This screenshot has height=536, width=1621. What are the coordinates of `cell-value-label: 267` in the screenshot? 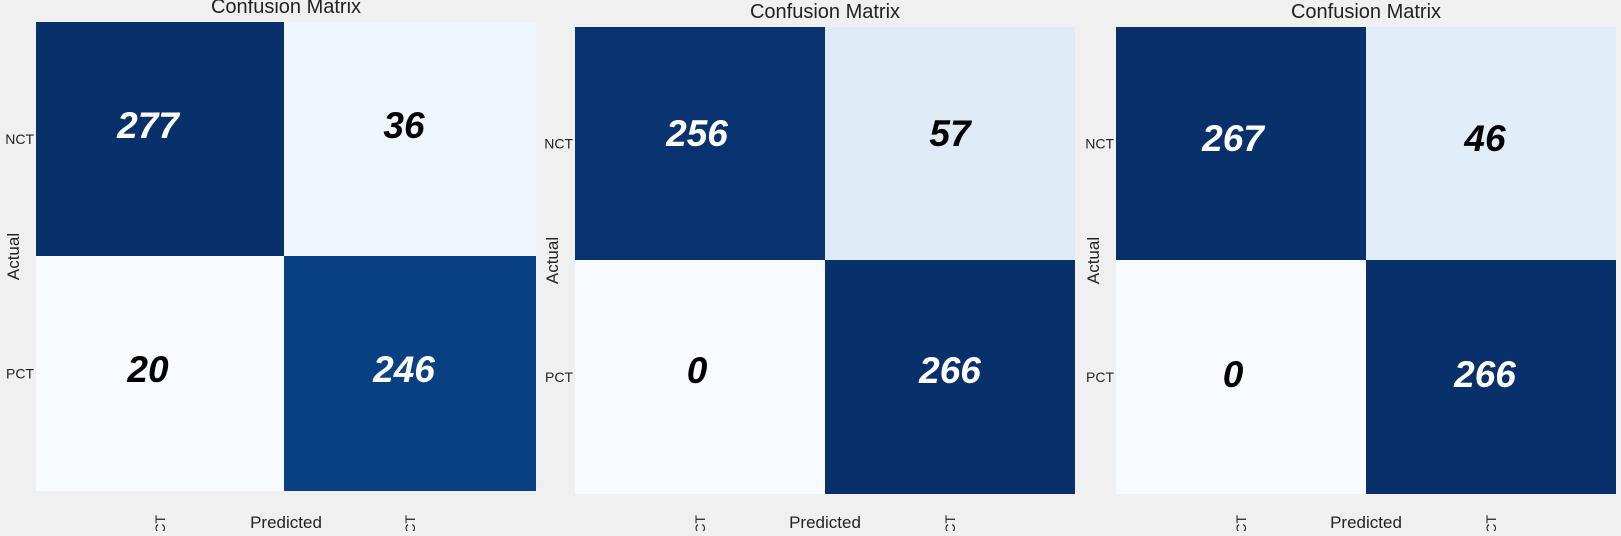 It's located at (1233, 138).